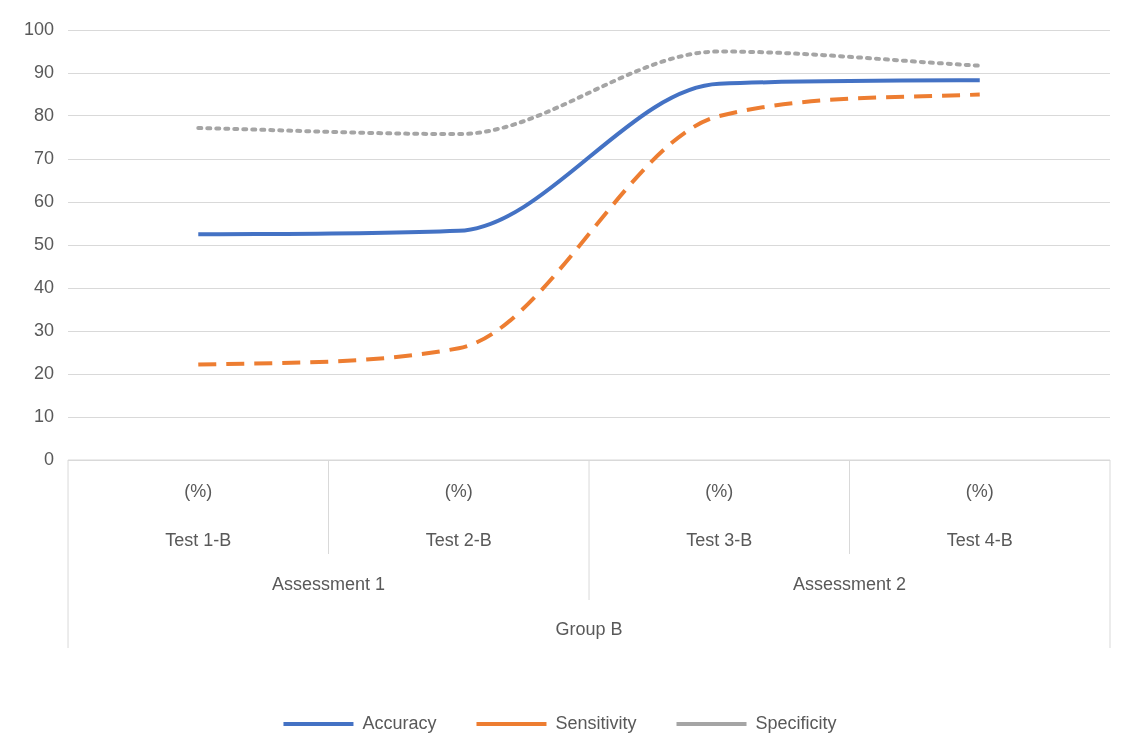  Describe the element at coordinates (44, 372) in the screenshot. I see `y-tick-label: 20` at that location.